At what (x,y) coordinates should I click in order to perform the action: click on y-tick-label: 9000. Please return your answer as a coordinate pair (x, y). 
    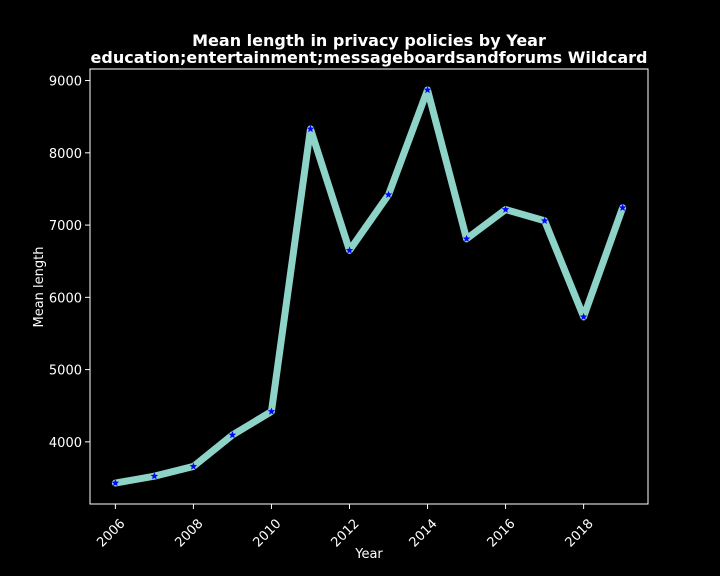
    Looking at the image, I should click on (65, 82).